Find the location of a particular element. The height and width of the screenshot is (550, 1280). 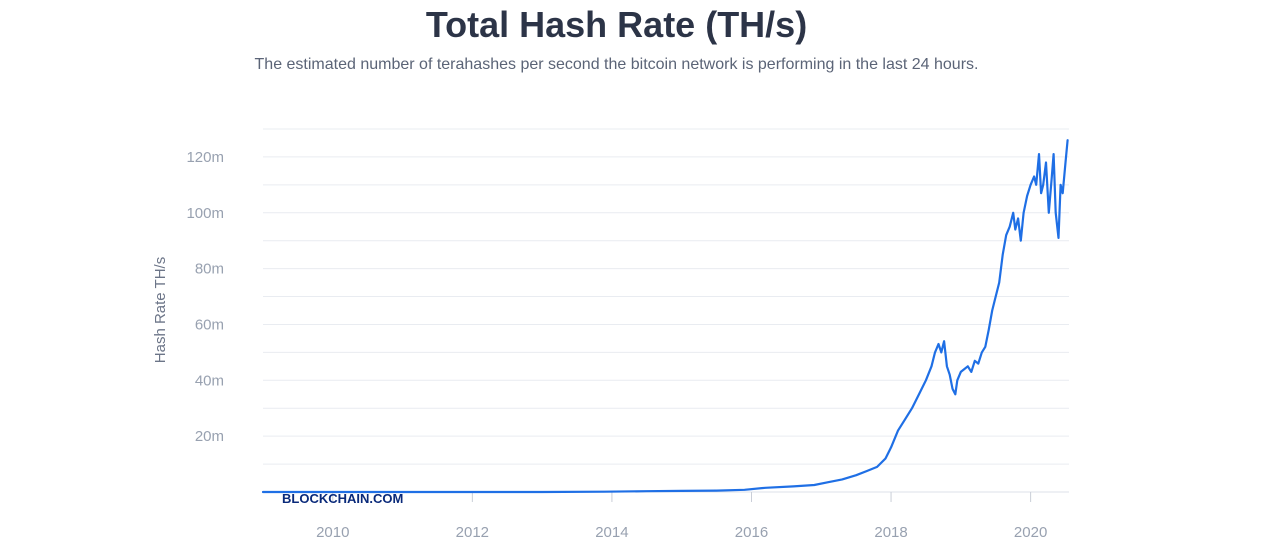

y-tick-label: 120m is located at coordinates (205, 157).